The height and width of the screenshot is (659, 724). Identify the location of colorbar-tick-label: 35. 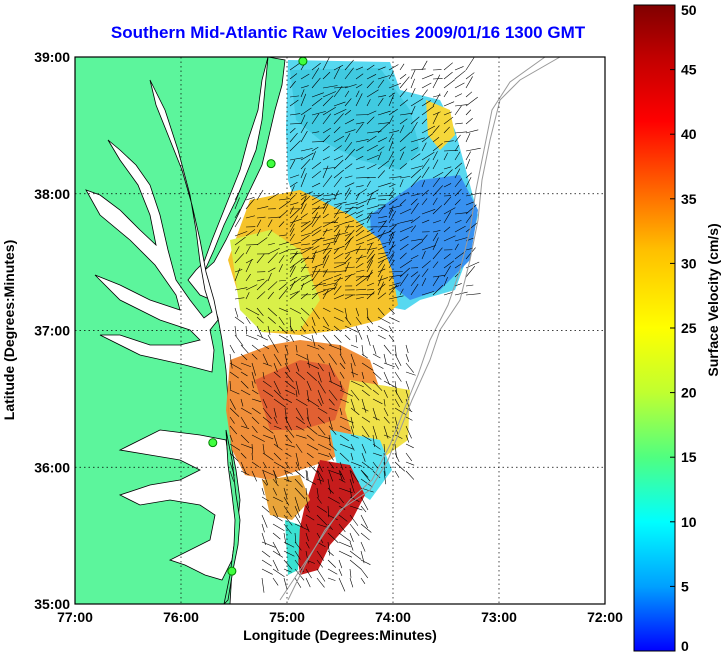
(689, 199).